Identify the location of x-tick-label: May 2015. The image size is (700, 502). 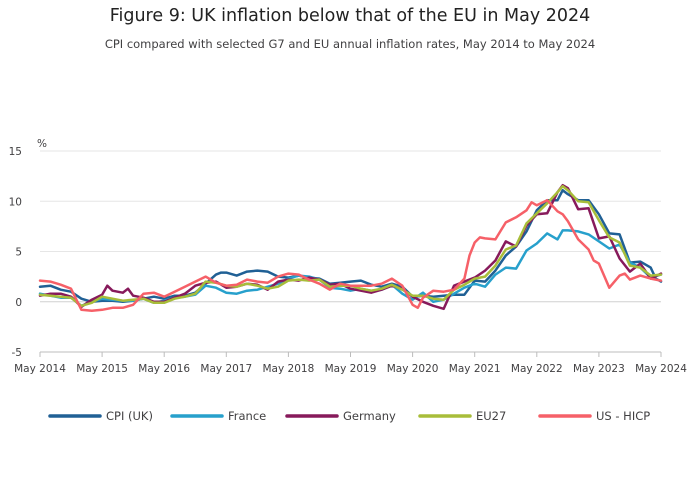
(102, 369).